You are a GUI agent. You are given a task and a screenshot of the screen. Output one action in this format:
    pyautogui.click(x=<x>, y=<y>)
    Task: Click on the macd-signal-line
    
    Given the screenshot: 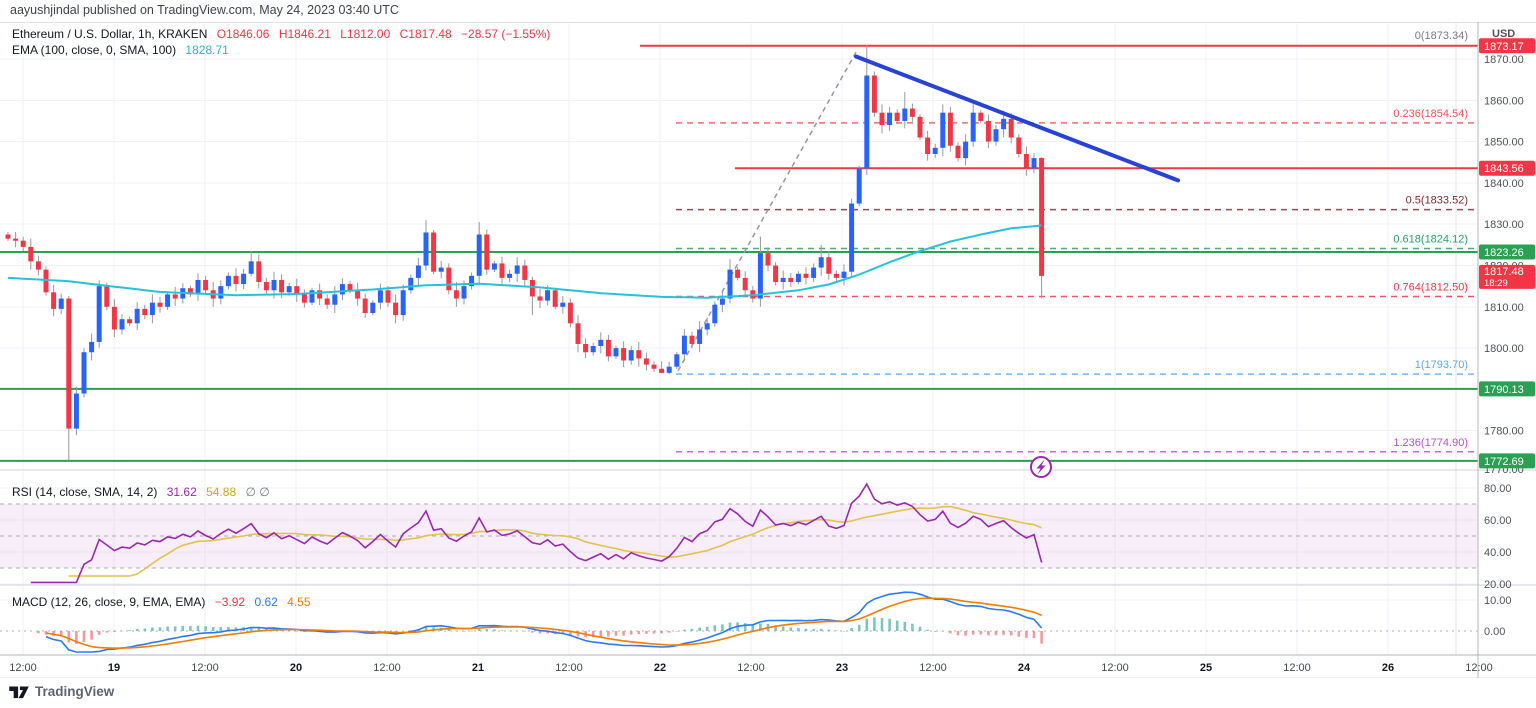 What is the action you would take?
    pyautogui.click(x=543, y=623)
    